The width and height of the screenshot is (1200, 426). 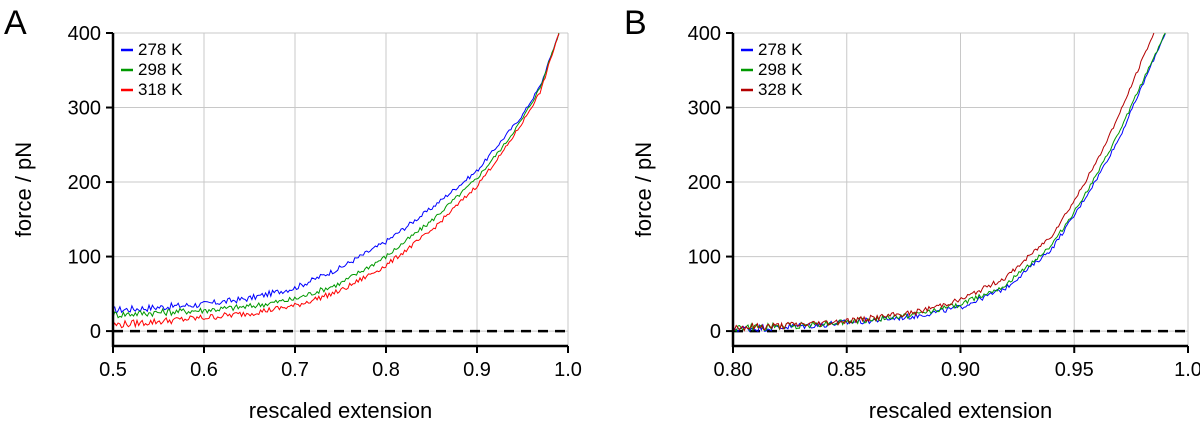 What do you see at coordinates (635, 23) in the screenshot?
I see `panel-letter-b: B` at bounding box center [635, 23].